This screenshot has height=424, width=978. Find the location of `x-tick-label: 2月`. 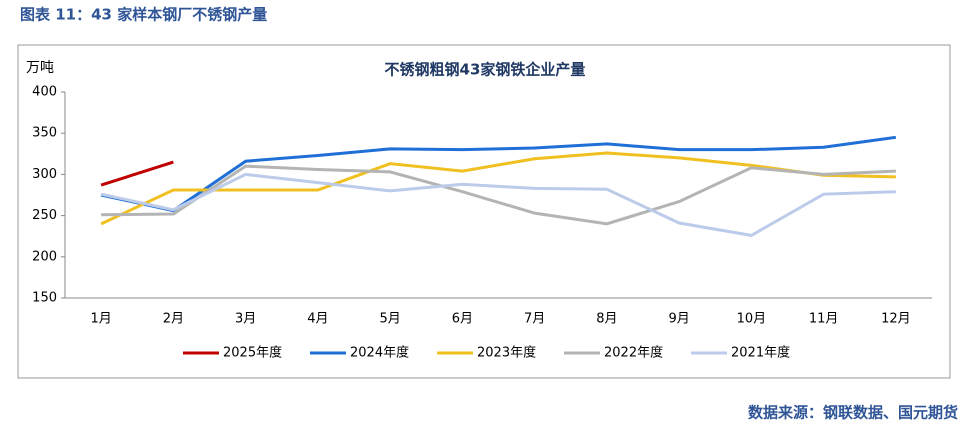

x-tick-label: 2月 is located at coordinates (173, 319).